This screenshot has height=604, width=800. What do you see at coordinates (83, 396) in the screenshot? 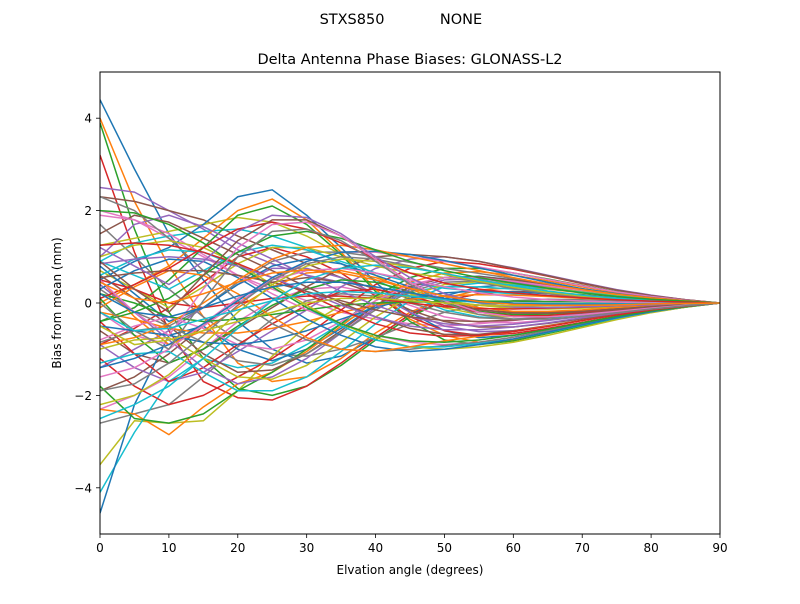
I see `y-tick-label: −2` at bounding box center [83, 396].